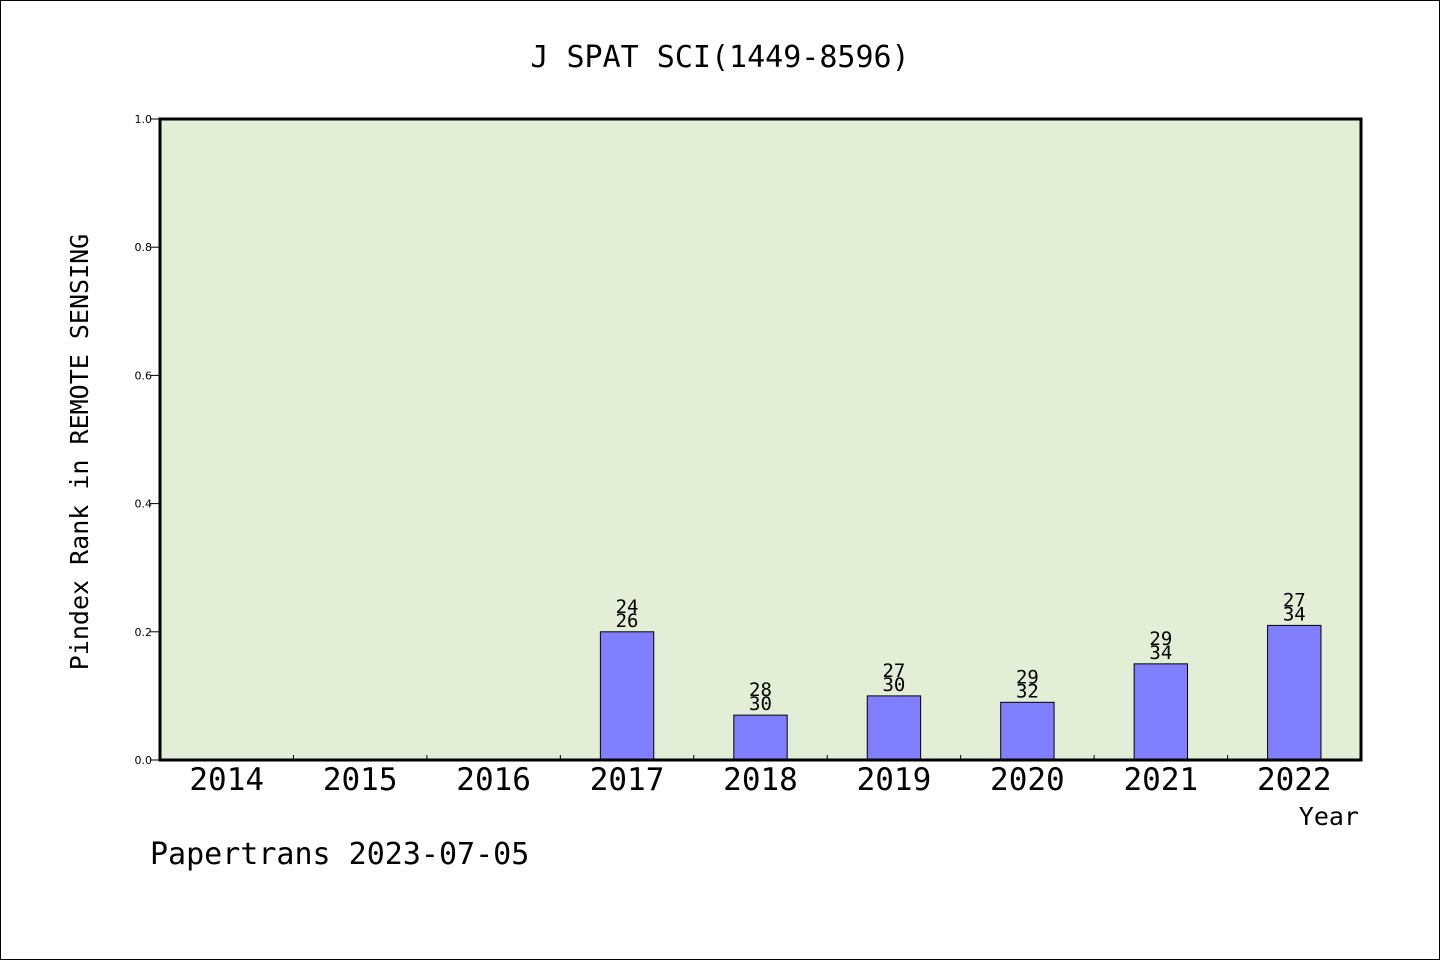  I want to click on y-tick-label: 0.4, so click(144, 504).